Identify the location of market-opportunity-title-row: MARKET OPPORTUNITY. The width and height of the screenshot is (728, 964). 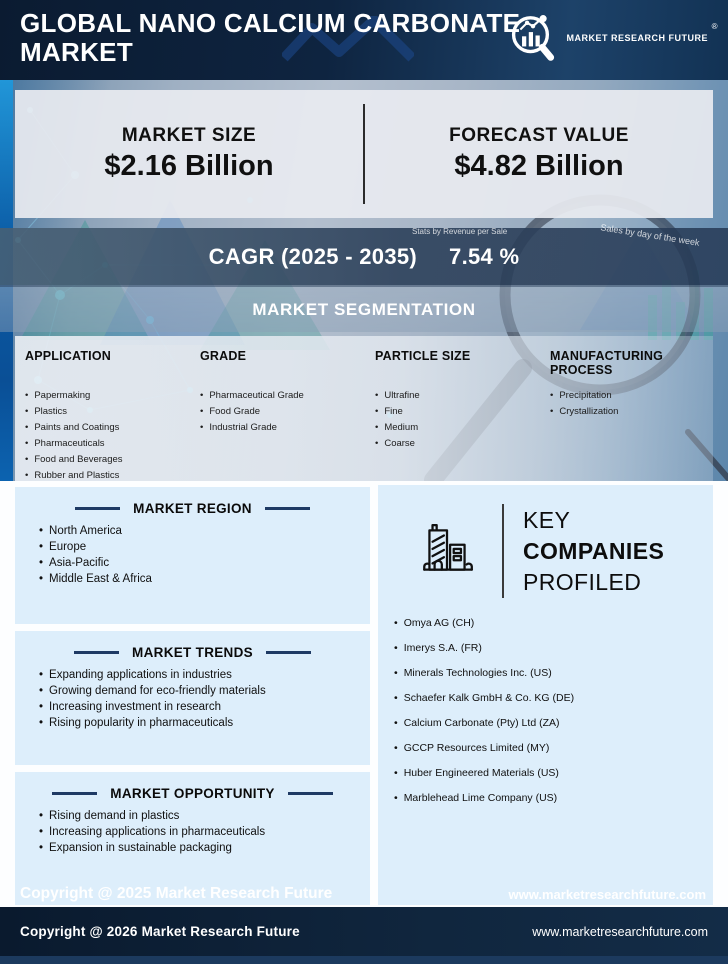
(192, 786).